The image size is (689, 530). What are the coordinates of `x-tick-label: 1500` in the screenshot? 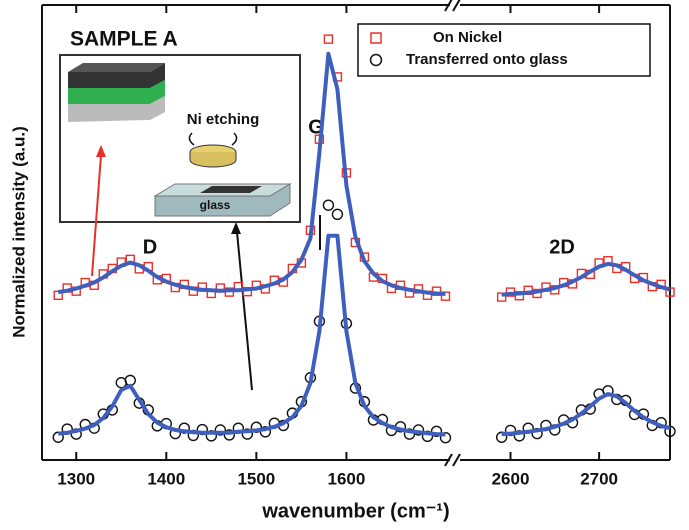 It's located at (256, 478).